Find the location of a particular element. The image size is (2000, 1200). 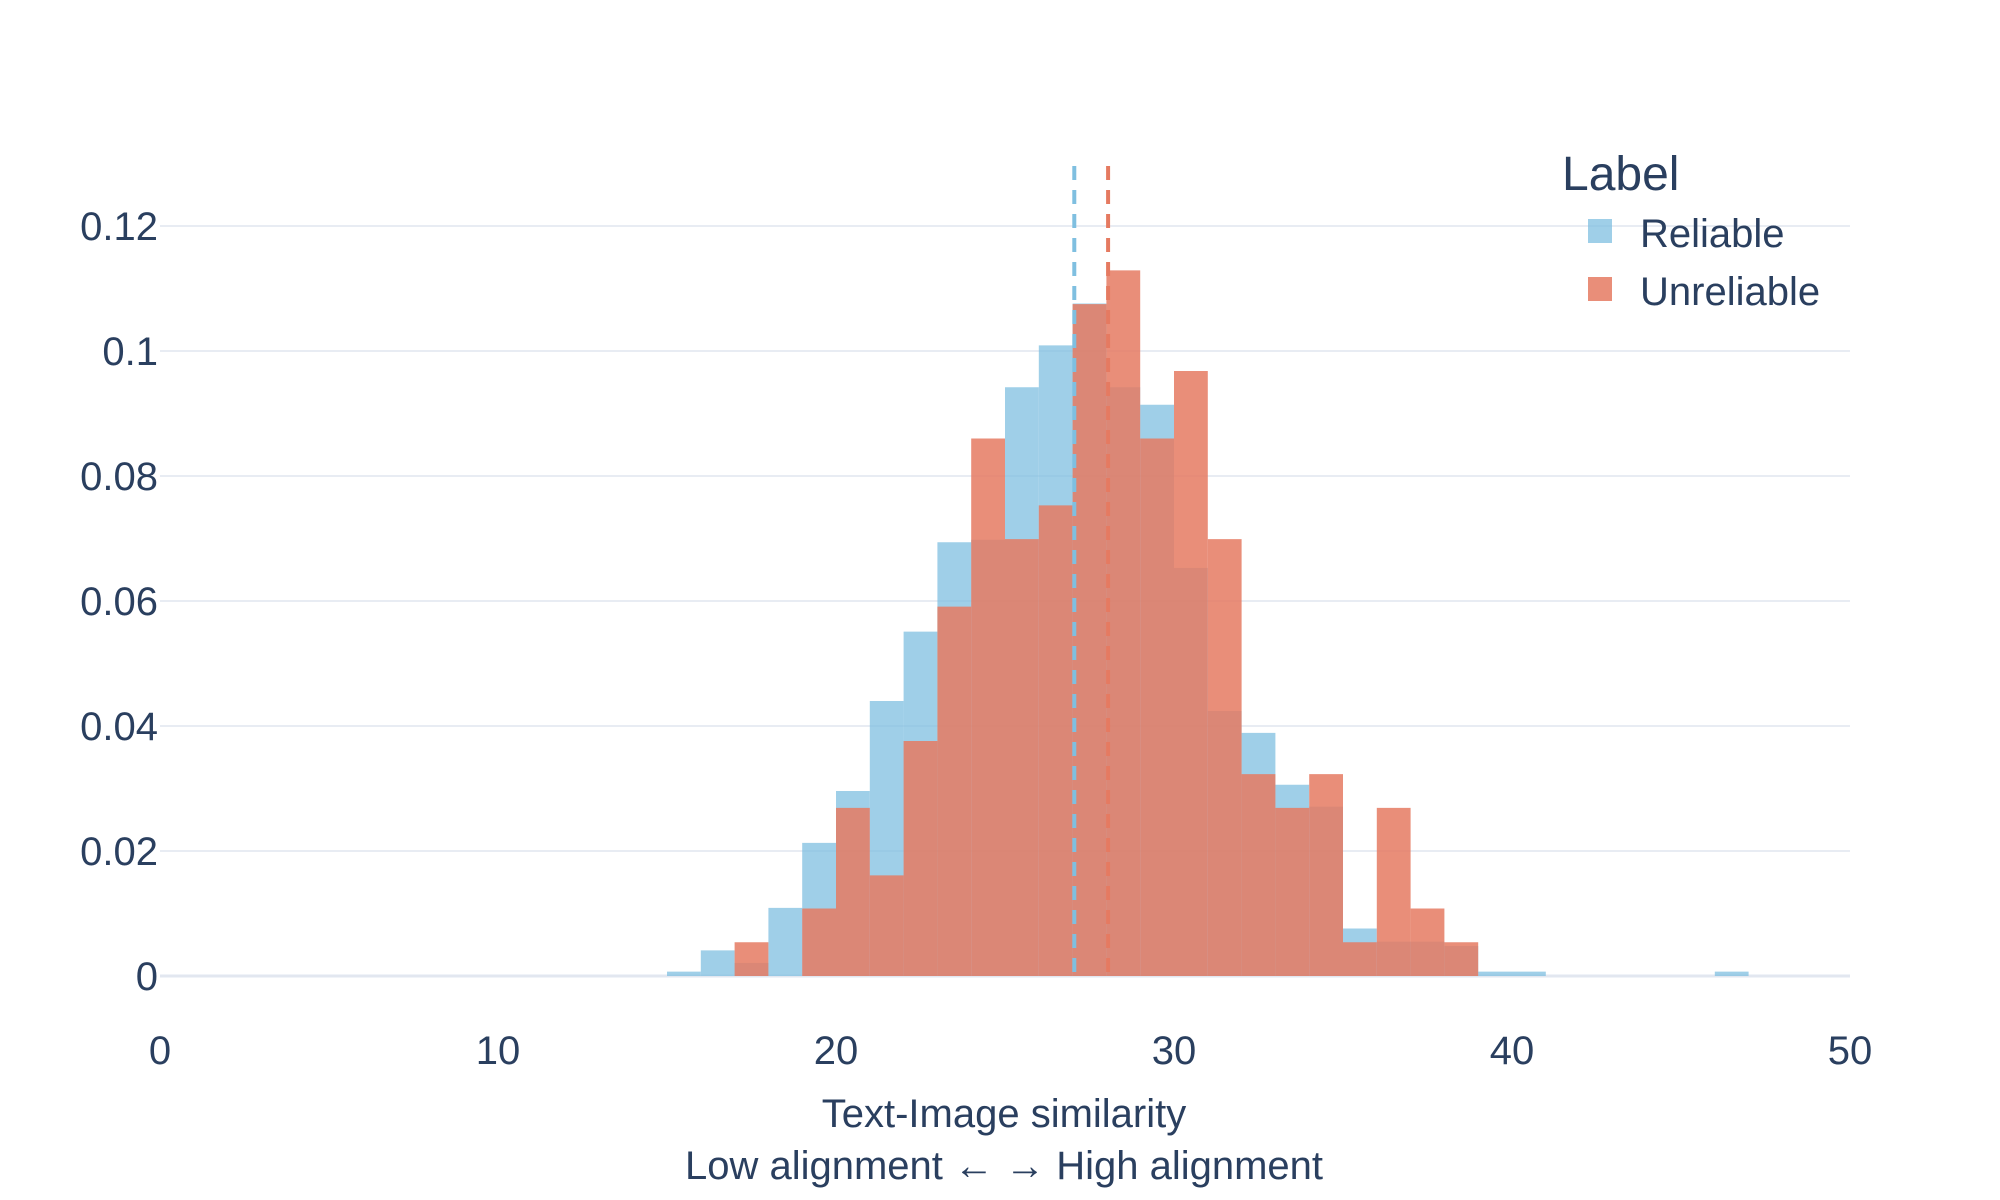

x-axis-subtitle: Low alignment ← → High alignment is located at coordinates (1004, 1166).